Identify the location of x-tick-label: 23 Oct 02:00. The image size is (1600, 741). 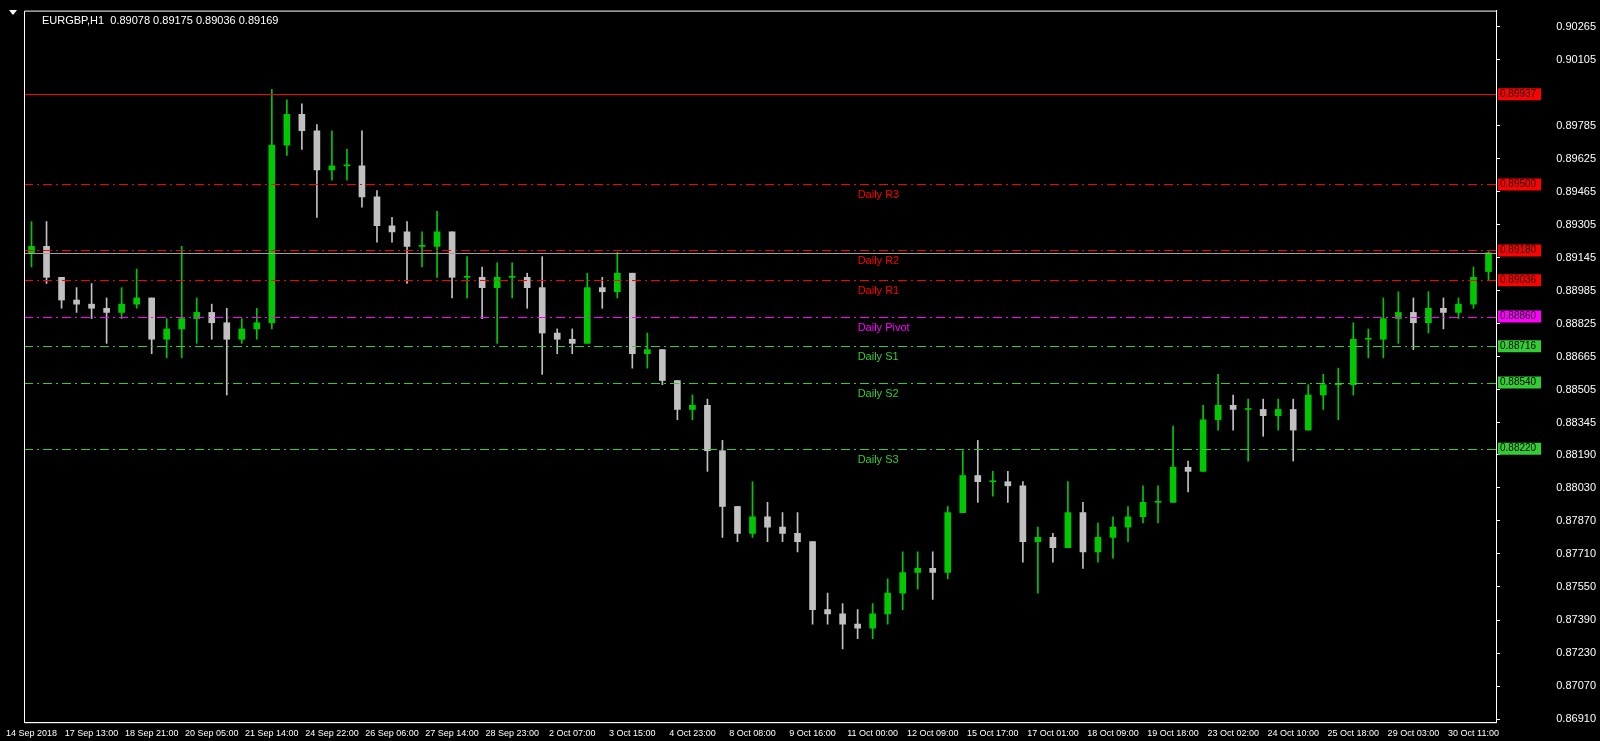
(1233, 733).